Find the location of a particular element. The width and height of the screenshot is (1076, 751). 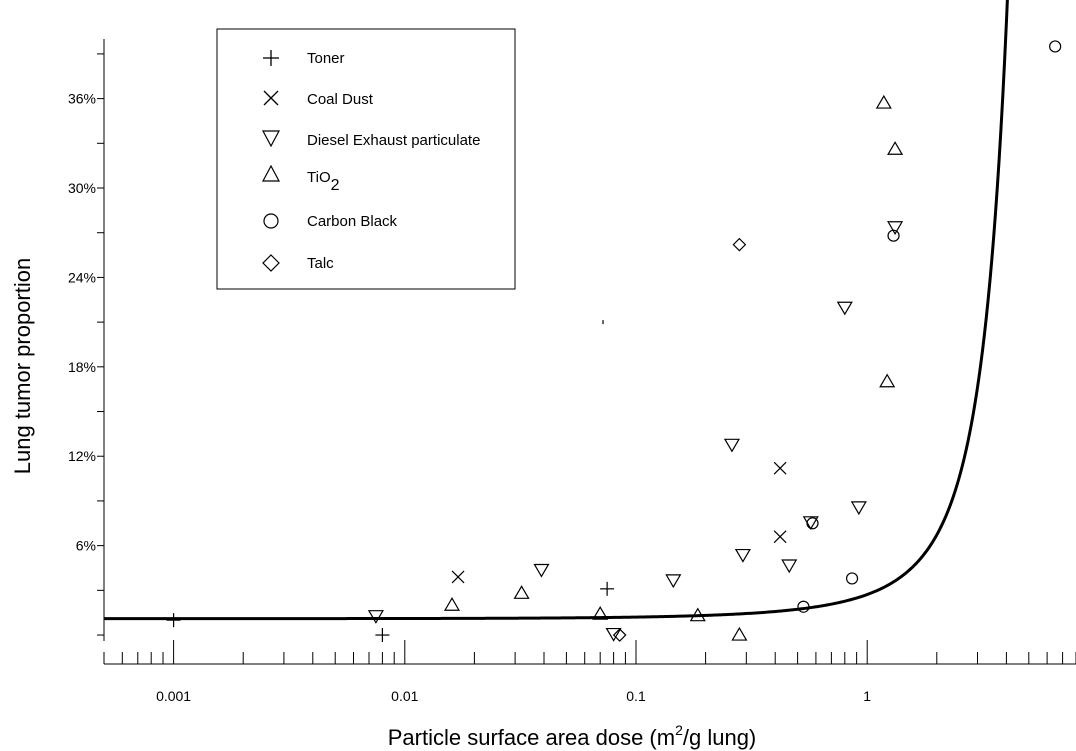

legend-item-tio2: TiO2 is located at coordinates (301, 179).